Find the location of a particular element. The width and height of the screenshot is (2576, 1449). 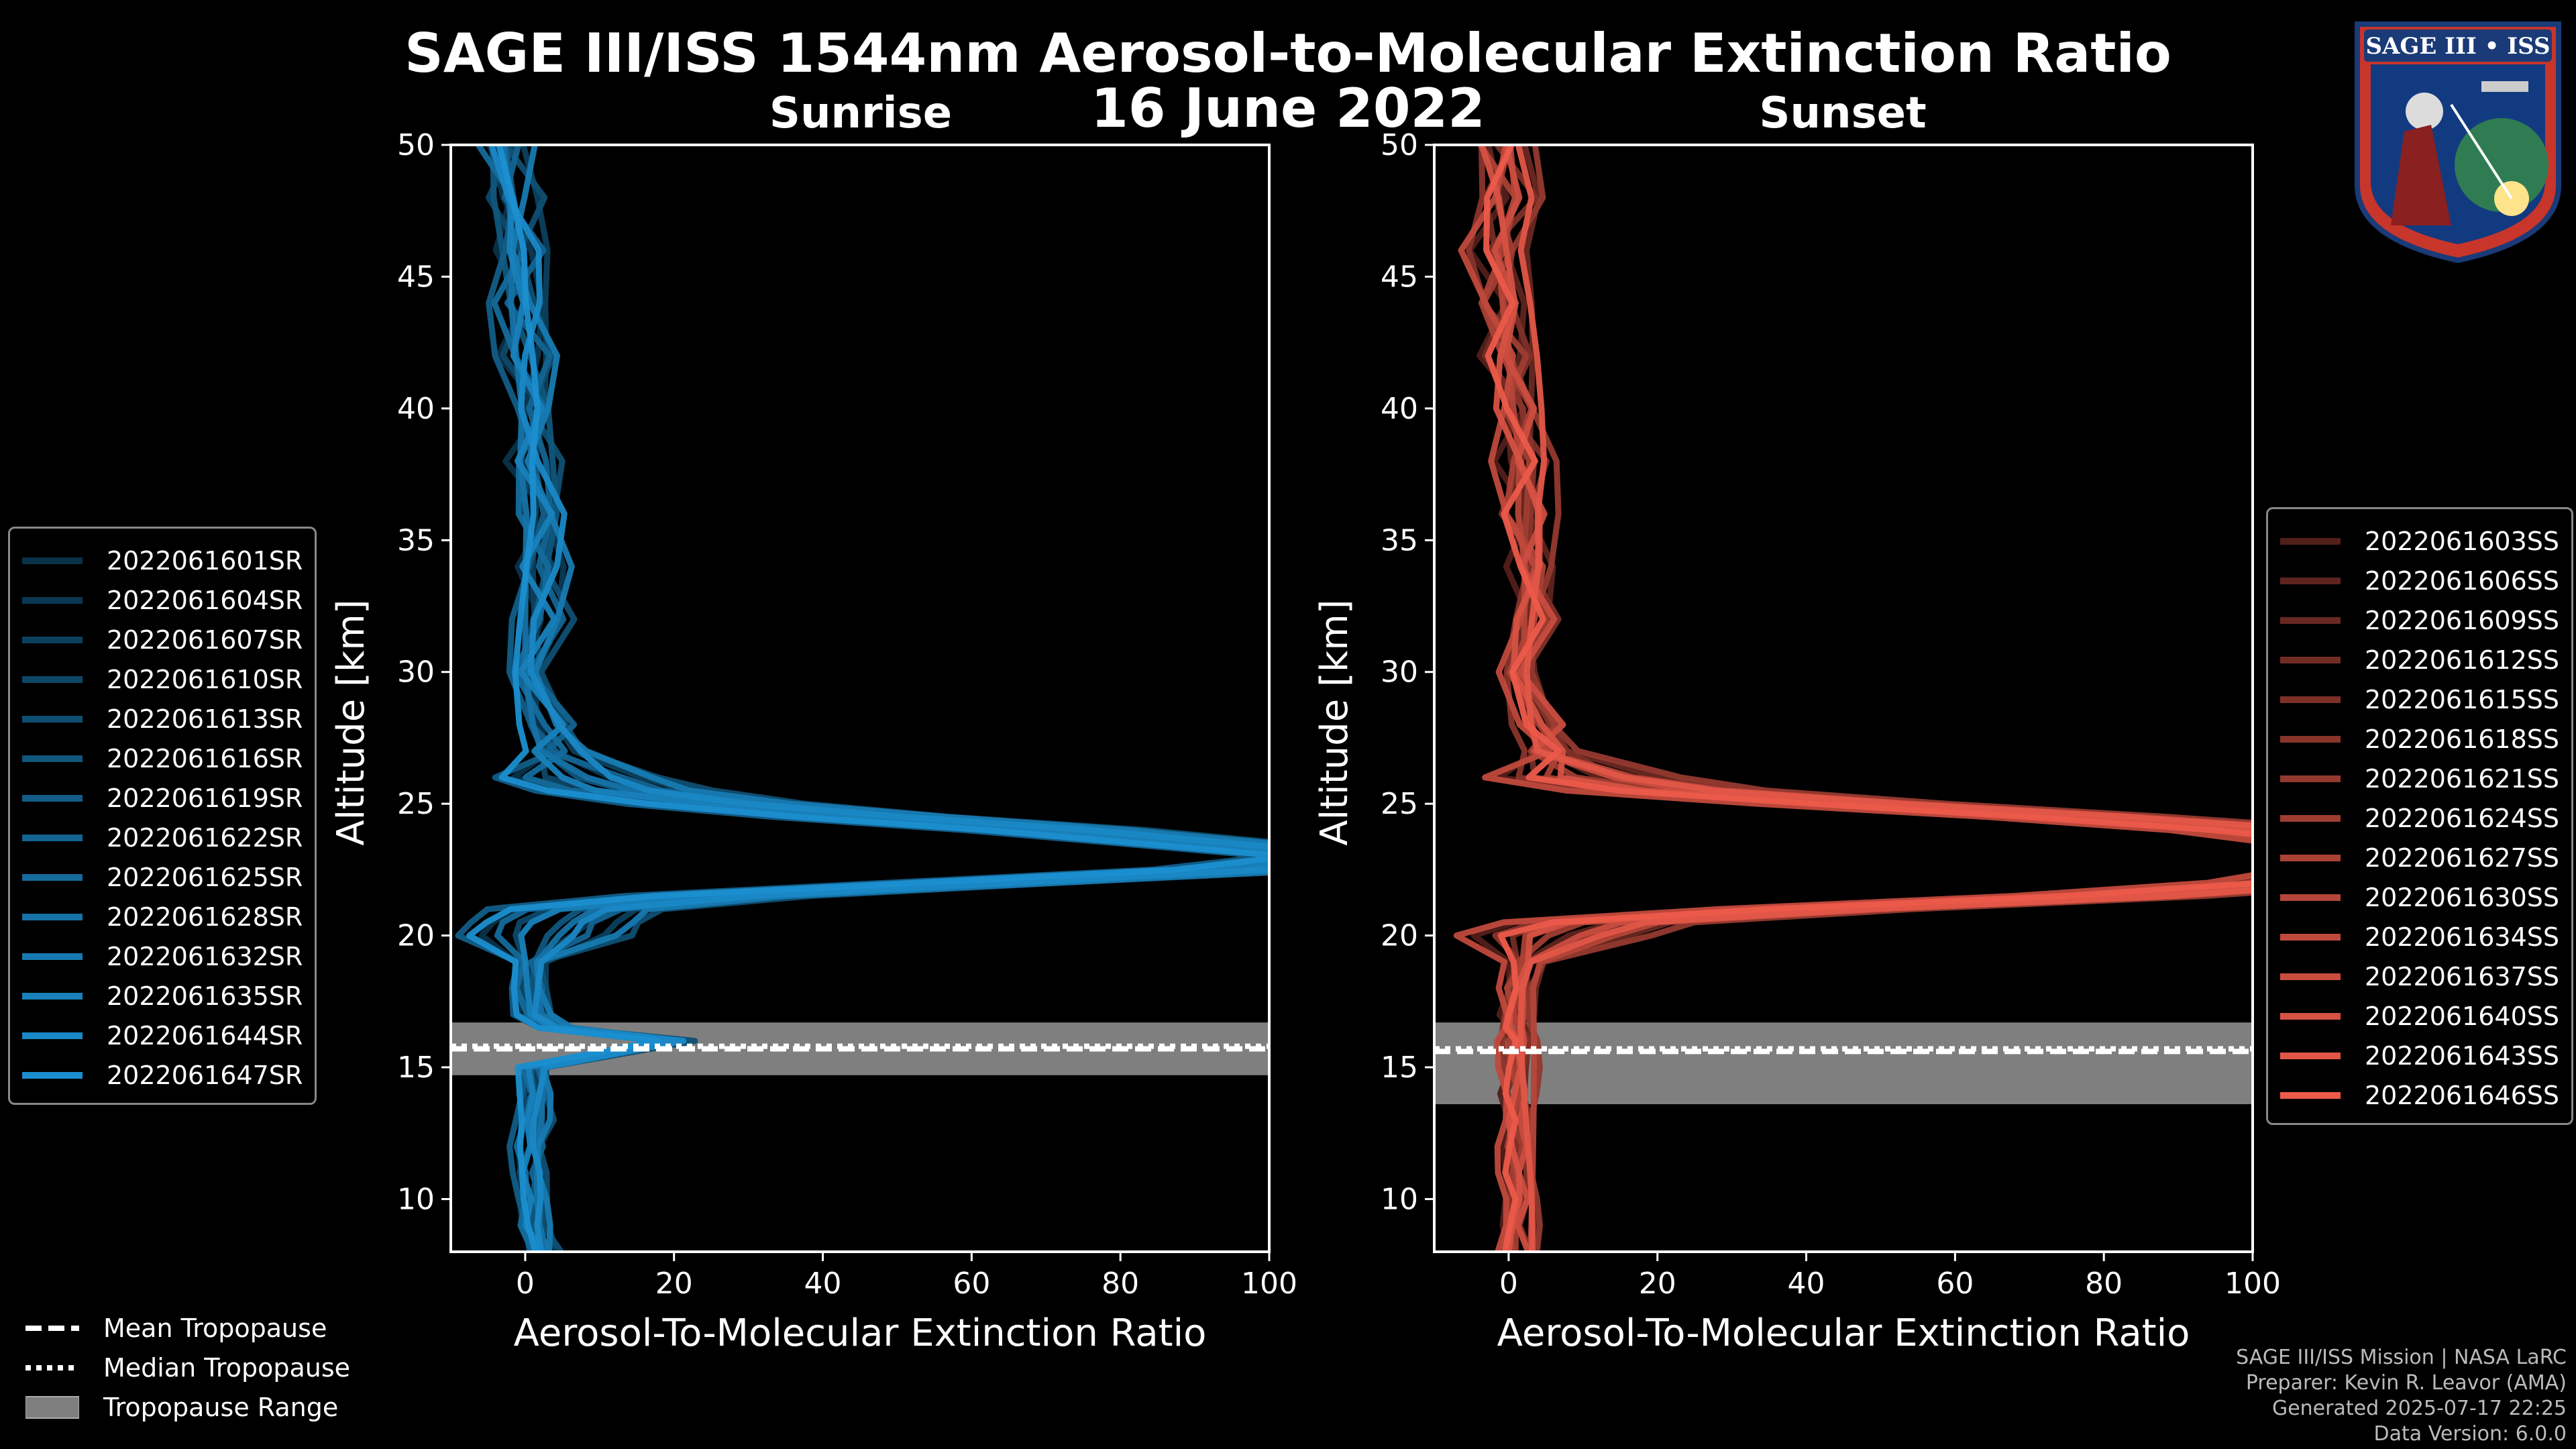

legend-label: 2022061603SS is located at coordinates (2462, 541).